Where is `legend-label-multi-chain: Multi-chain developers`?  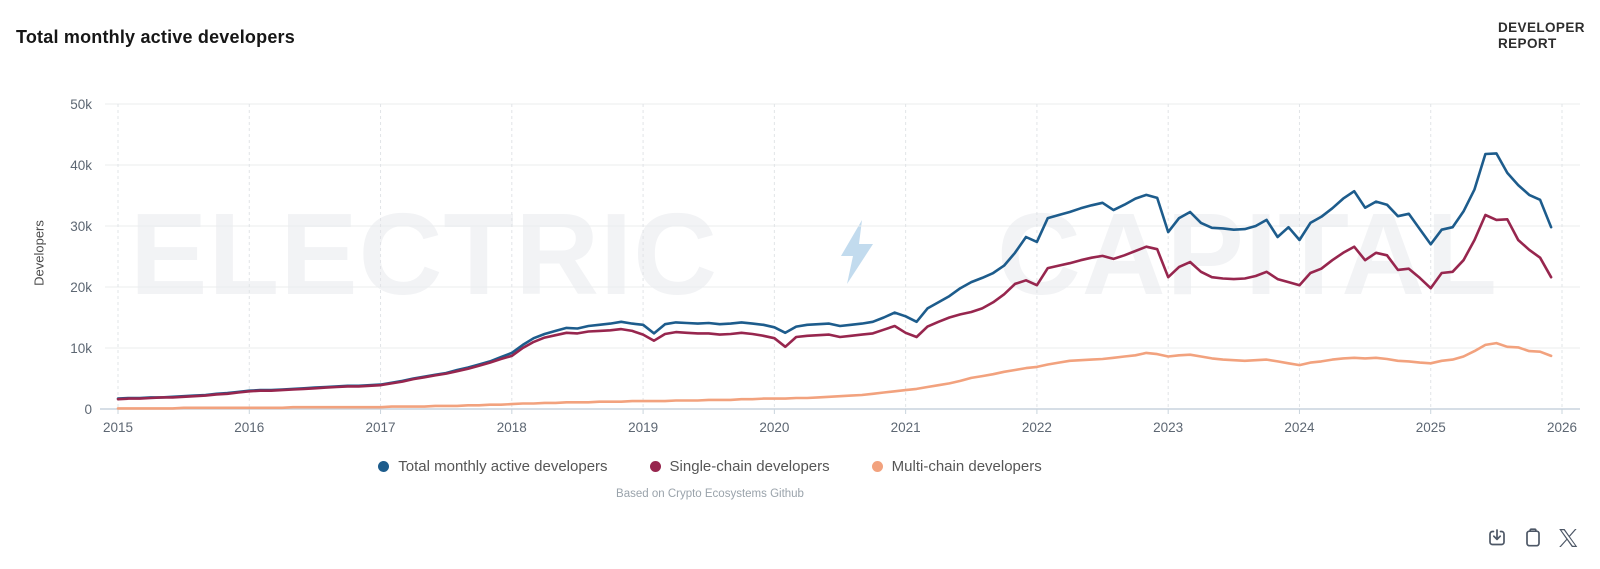 legend-label-multi-chain: Multi-chain developers is located at coordinates (966, 466).